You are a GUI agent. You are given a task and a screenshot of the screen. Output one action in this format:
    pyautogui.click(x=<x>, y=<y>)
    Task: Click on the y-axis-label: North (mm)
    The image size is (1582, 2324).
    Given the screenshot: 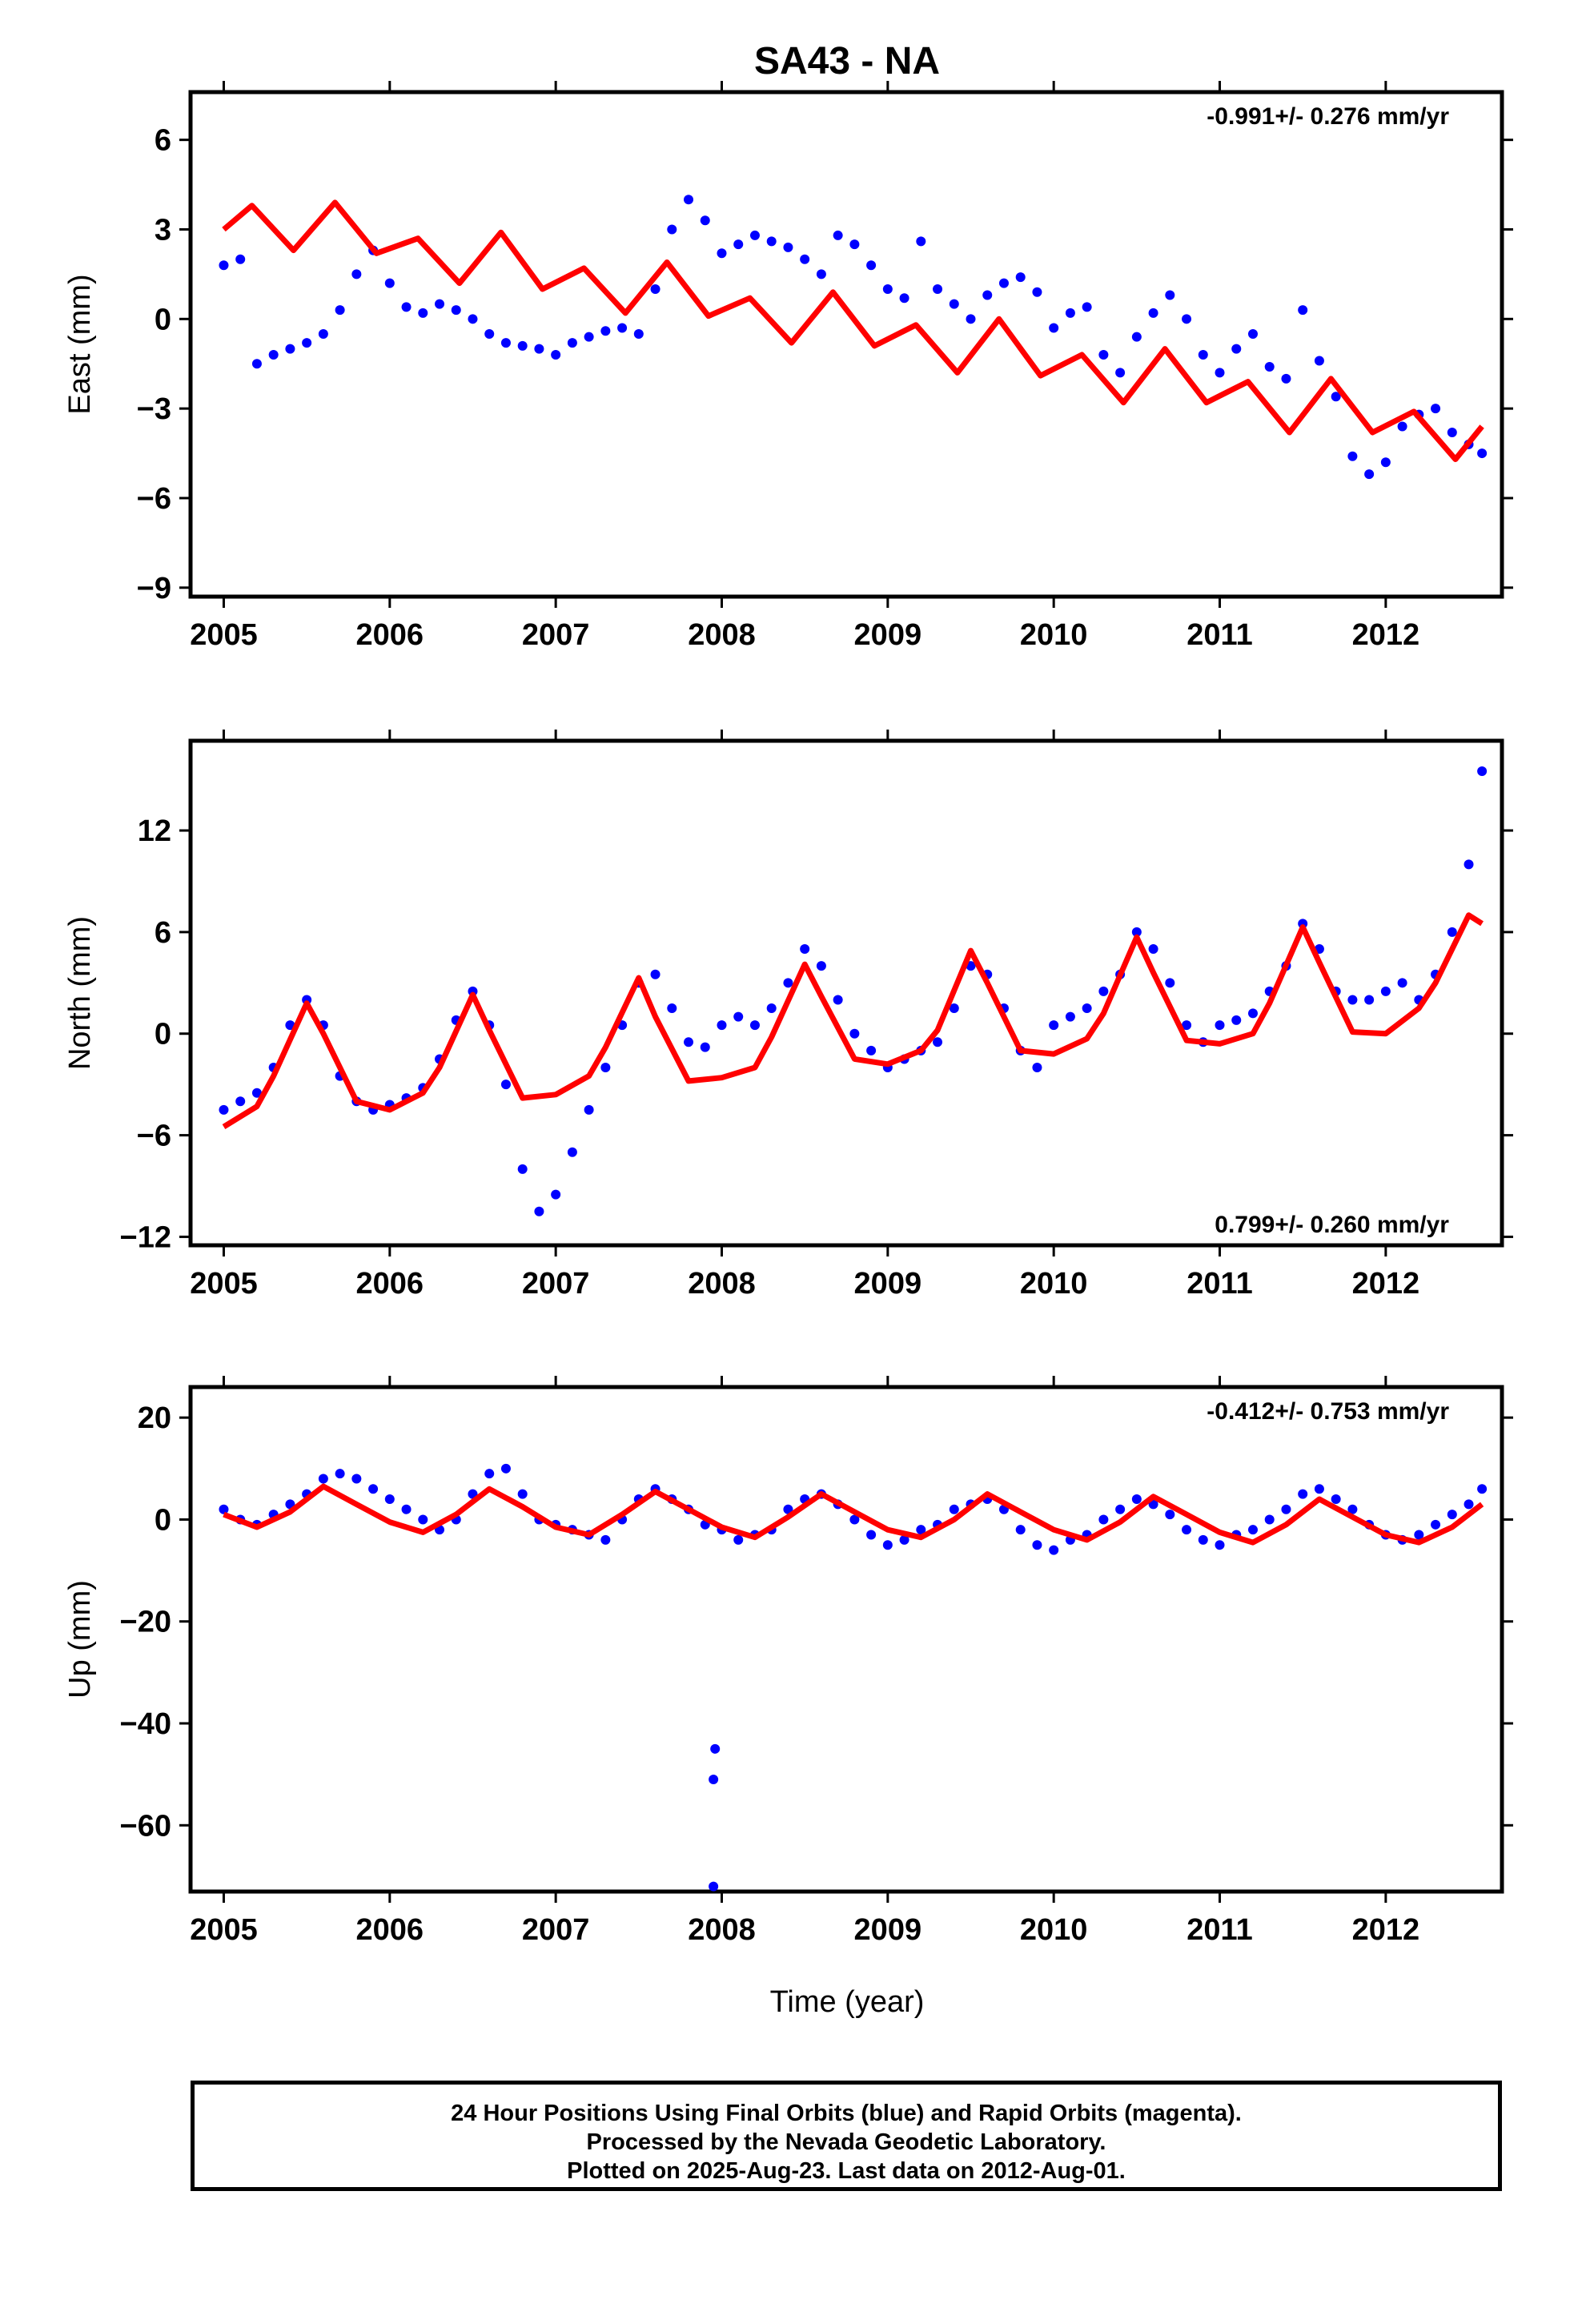 What is the action you would take?
    pyautogui.click(x=80, y=993)
    